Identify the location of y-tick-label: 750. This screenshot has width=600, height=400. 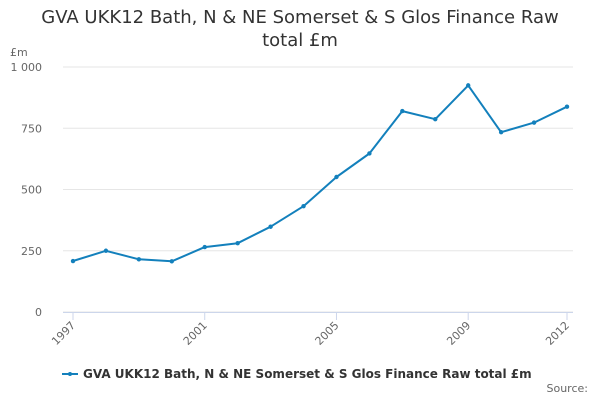
(31, 128).